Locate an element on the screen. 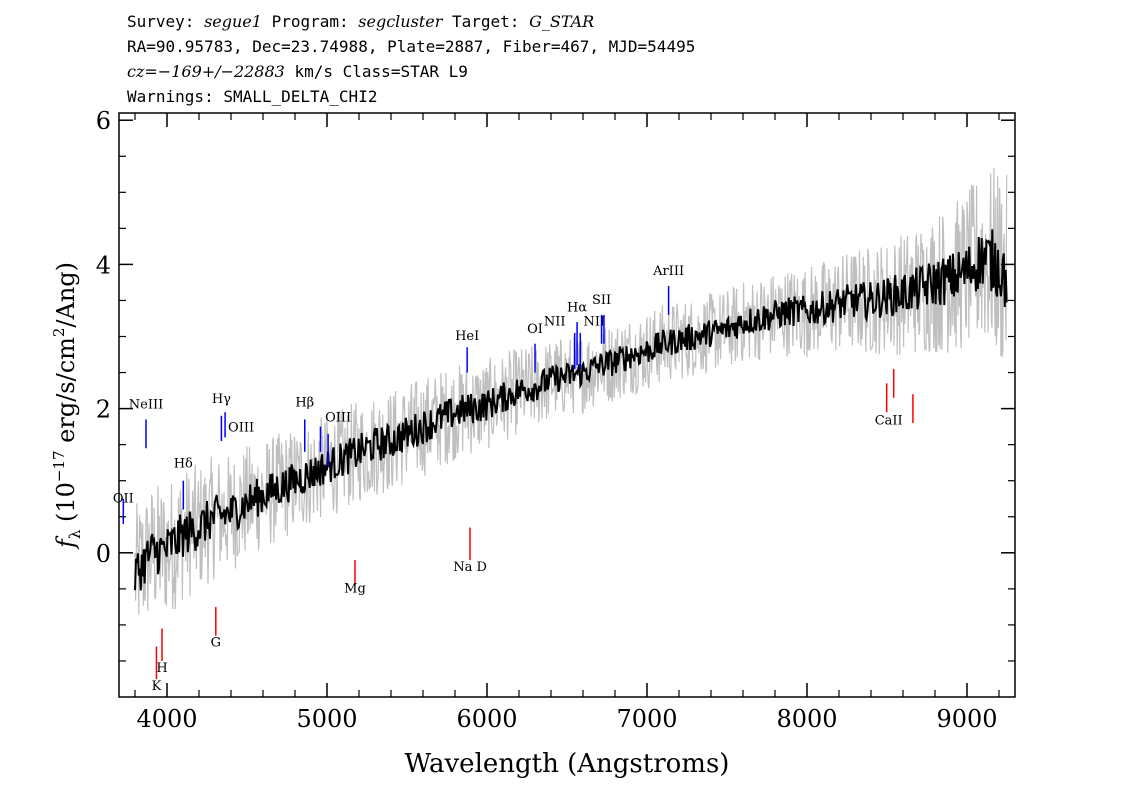 Image resolution: width=1134 pixels, height=810 pixels. y-tick-label: 4 is located at coordinates (103, 265).